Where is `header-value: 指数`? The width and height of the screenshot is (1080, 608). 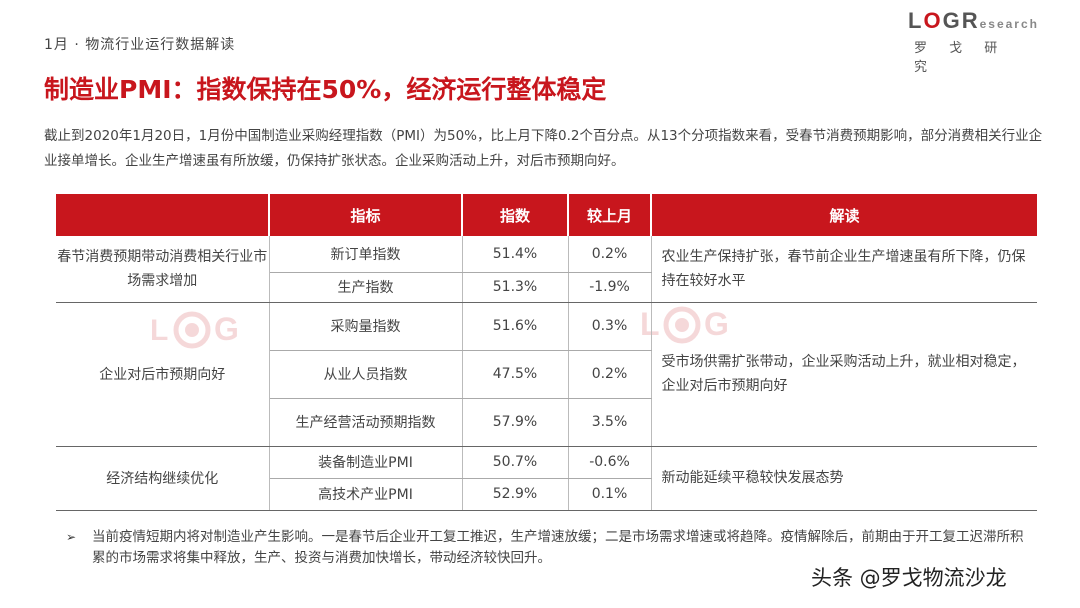
header-value: 指数 is located at coordinates (515, 215).